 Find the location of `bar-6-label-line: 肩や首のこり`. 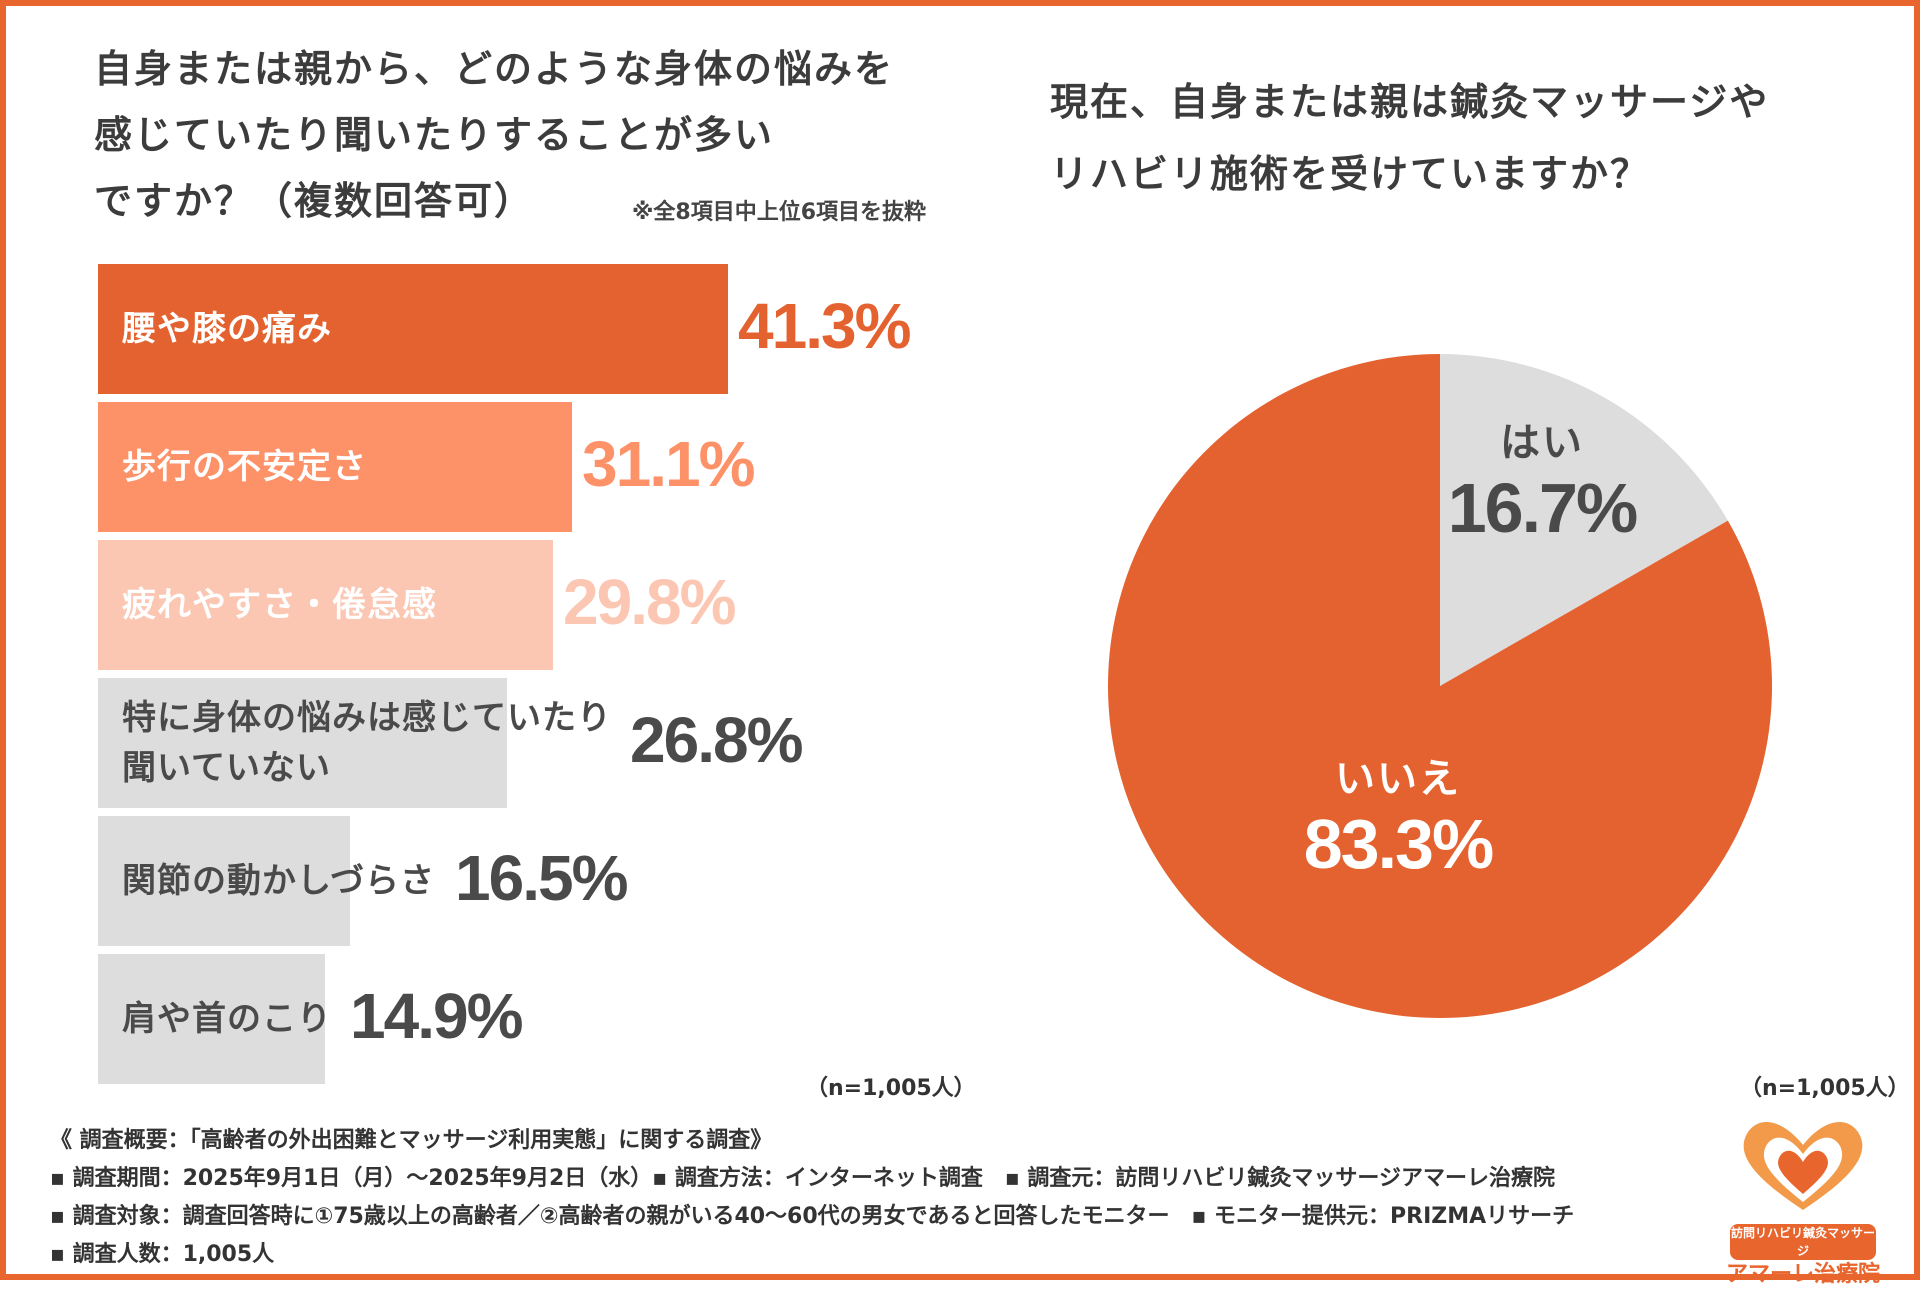

bar-6-label-line: 肩や首のこり is located at coordinates (227, 1019).